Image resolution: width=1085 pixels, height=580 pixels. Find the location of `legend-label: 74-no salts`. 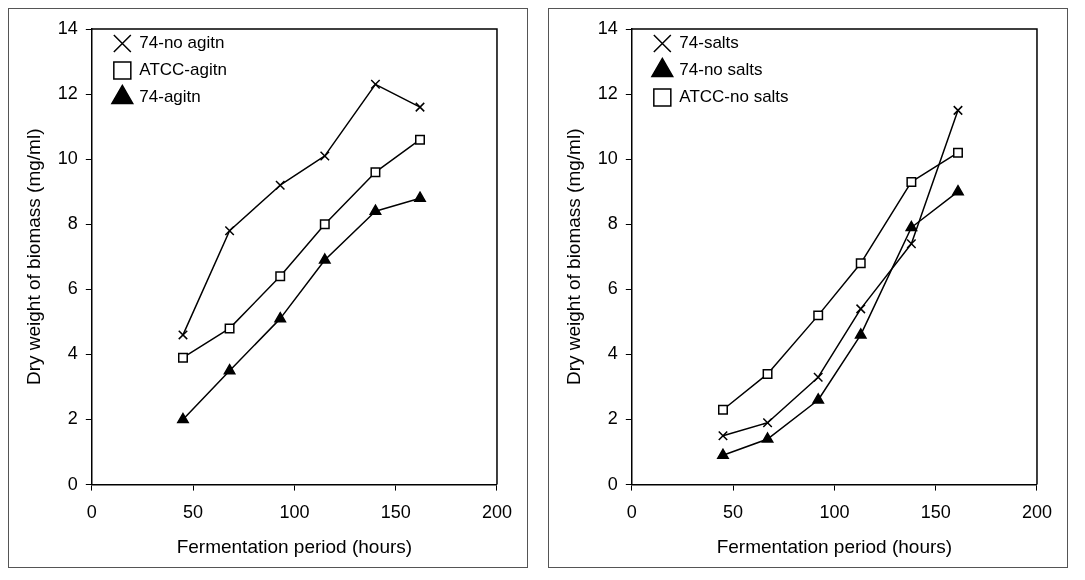

legend-label: 74-no salts is located at coordinates (721, 70).